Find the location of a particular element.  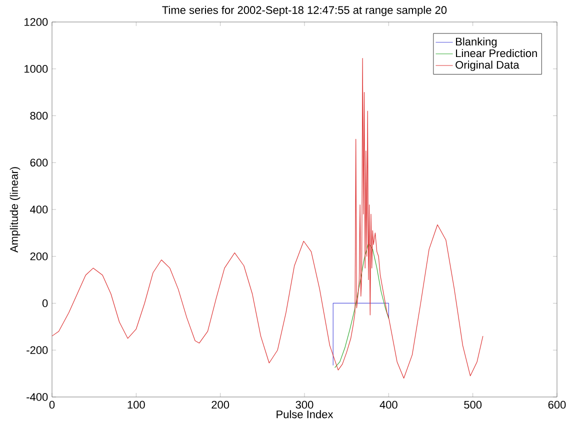

legend-label: Blanking is located at coordinates (476, 42).